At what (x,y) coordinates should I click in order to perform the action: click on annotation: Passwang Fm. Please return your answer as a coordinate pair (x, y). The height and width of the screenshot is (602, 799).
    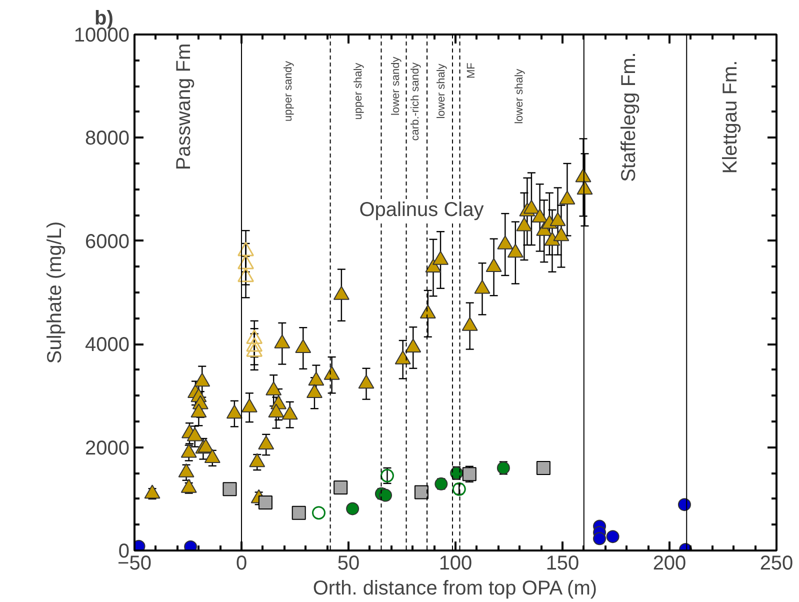
    Looking at the image, I should click on (183, 106).